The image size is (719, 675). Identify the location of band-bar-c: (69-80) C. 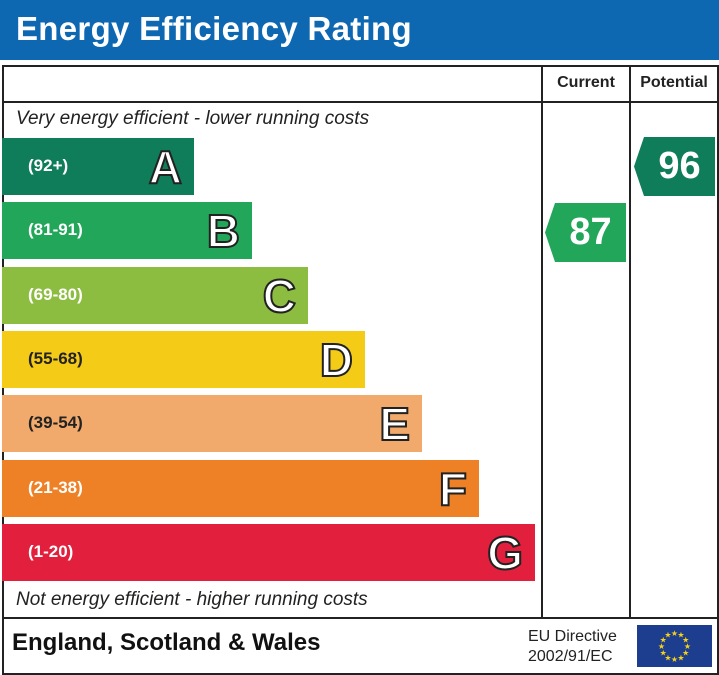
(155, 295).